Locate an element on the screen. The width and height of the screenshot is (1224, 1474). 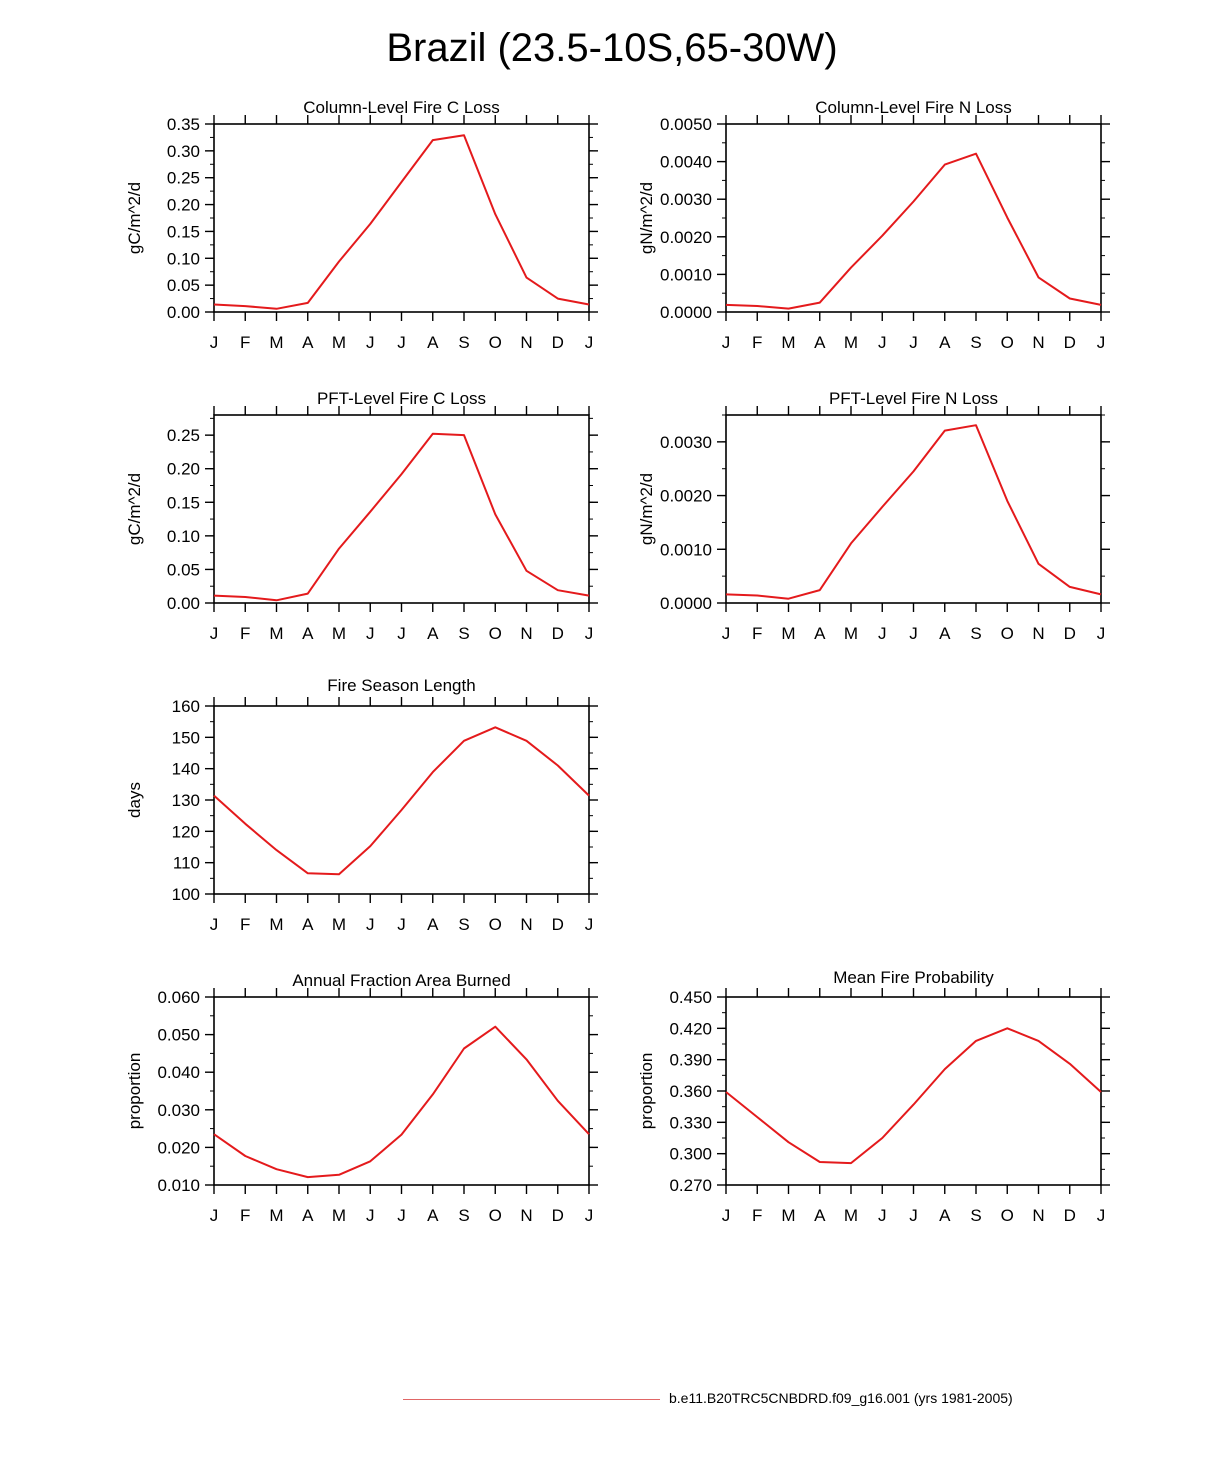
y-axis-label: days is located at coordinates (134, 800).